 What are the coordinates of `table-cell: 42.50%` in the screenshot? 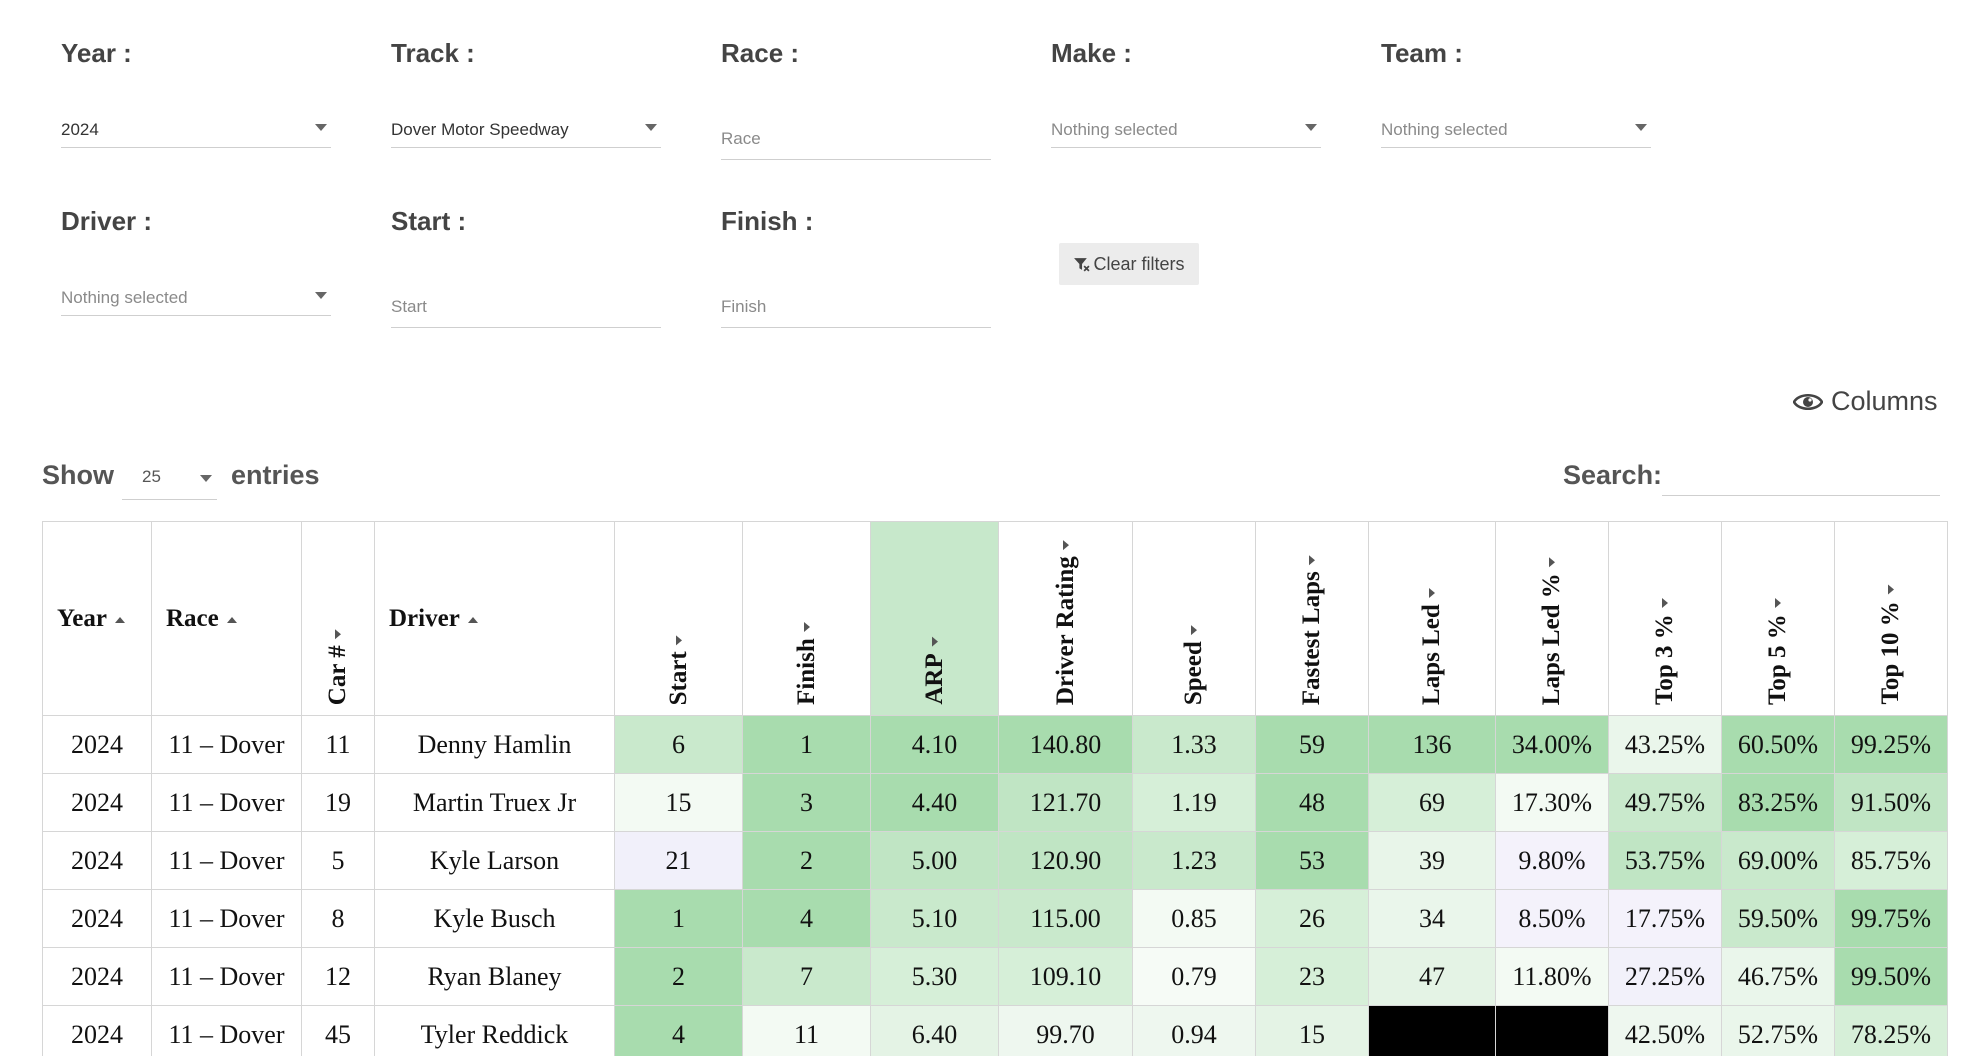 It's located at (1665, 1030).